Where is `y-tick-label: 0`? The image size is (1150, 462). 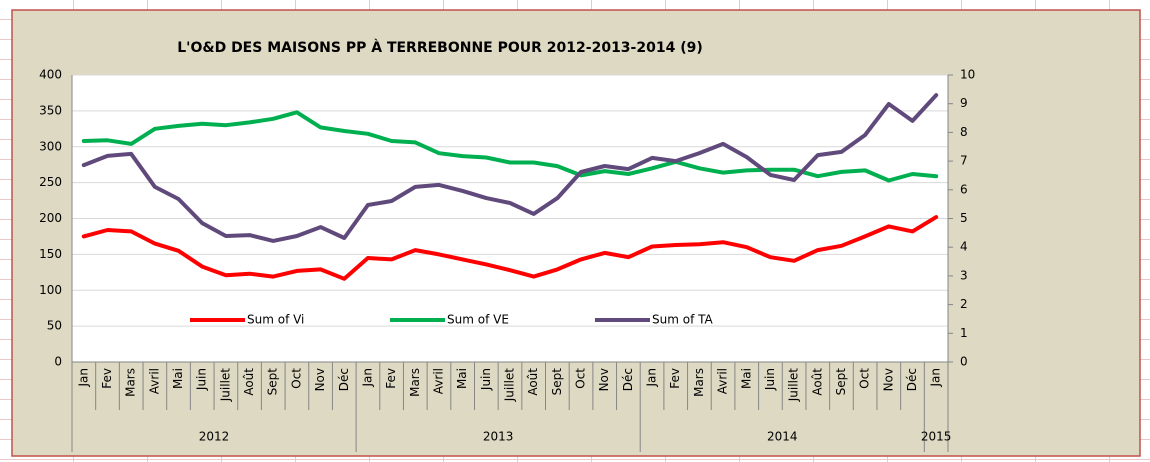 y-tick-label: 0 is located at coordinates (58, 362).